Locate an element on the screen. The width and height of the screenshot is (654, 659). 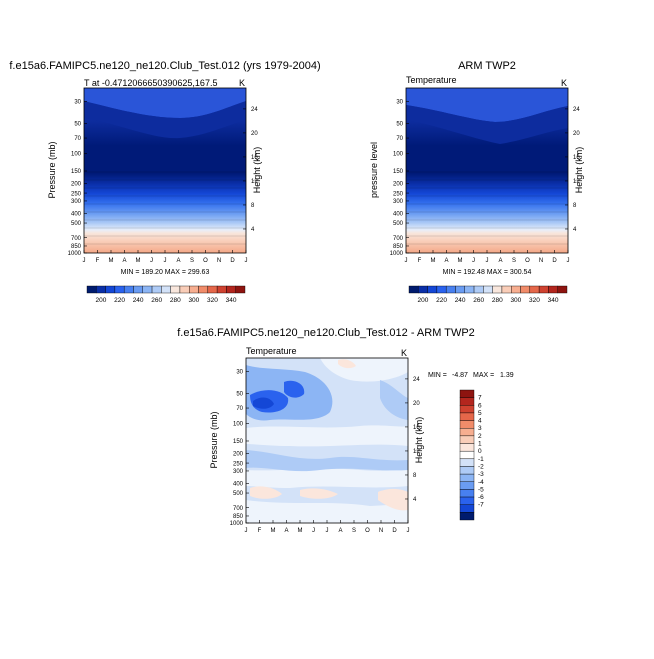
panel-diff-min-value: -4.87 is located at coordinates (460, 375).